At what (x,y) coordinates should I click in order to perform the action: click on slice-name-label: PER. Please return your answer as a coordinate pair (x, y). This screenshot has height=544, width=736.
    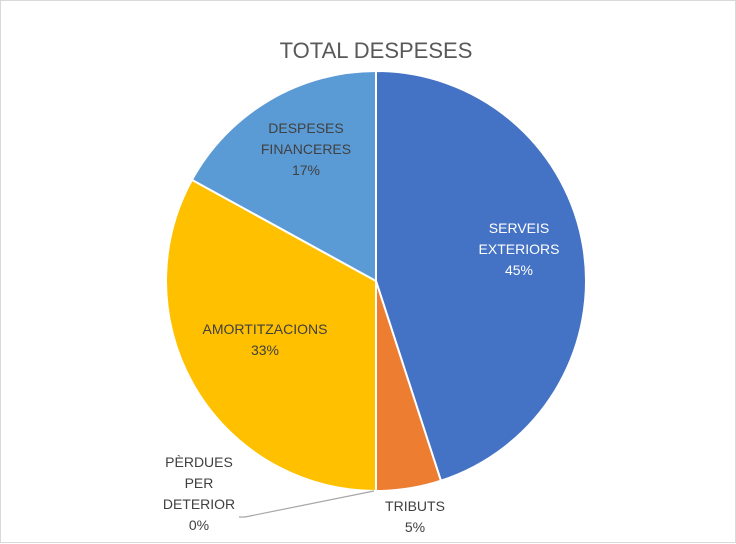
    Looking at the image, I should click on (199, 483).